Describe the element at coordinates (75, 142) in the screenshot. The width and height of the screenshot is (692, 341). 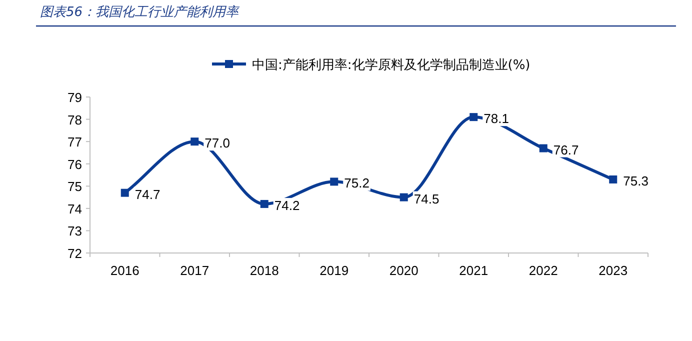
I see `y-tick-label: 77` at that location.